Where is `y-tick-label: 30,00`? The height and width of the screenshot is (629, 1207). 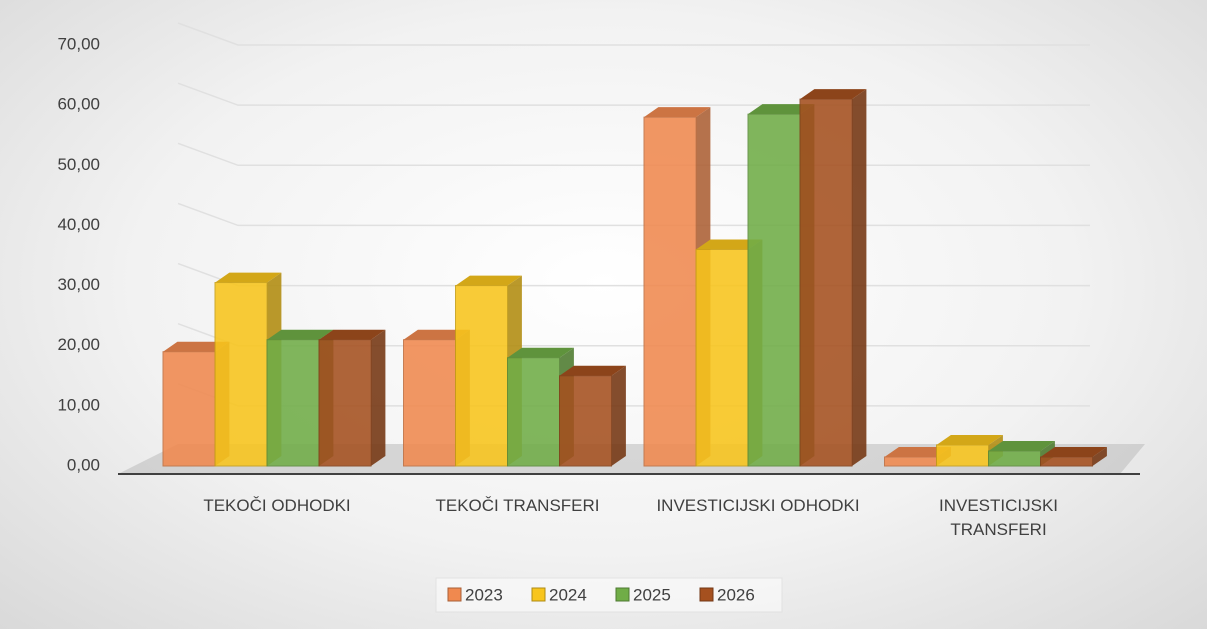 y-tick-label: 30,00 is located at coordinates (78, 284).